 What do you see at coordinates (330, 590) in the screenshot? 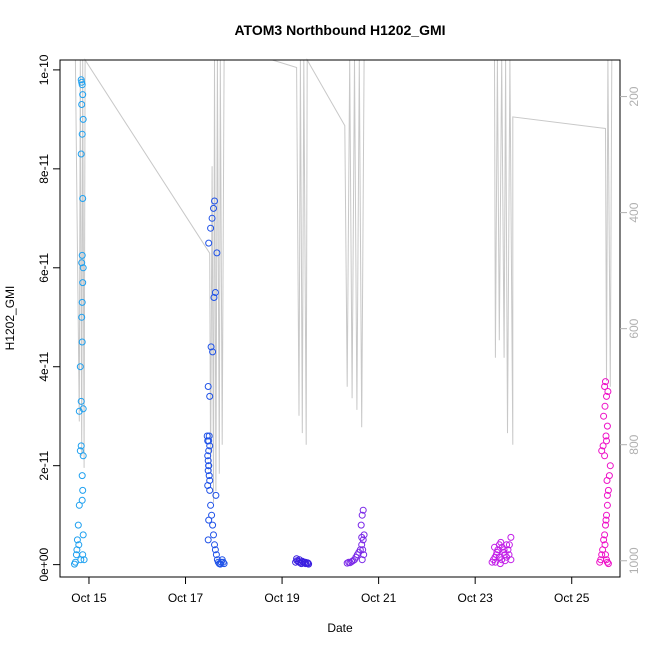
I see `x-axis: Oct 15 Oct 17 Oct 19 Oct 21 Oct 23 Oct 25` at bounding box center [330, 590].